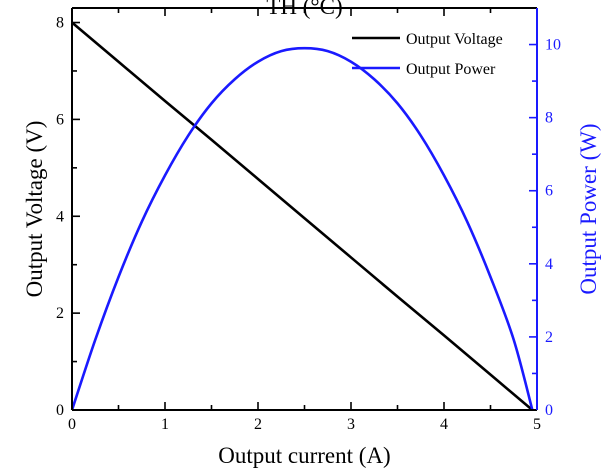 The width and height of the screenshot is (614, 474). What do you see at coordinates (60, 313) in the screenshot?
I see `y-left-tick-label: 2` at bounding box center [60, 313].